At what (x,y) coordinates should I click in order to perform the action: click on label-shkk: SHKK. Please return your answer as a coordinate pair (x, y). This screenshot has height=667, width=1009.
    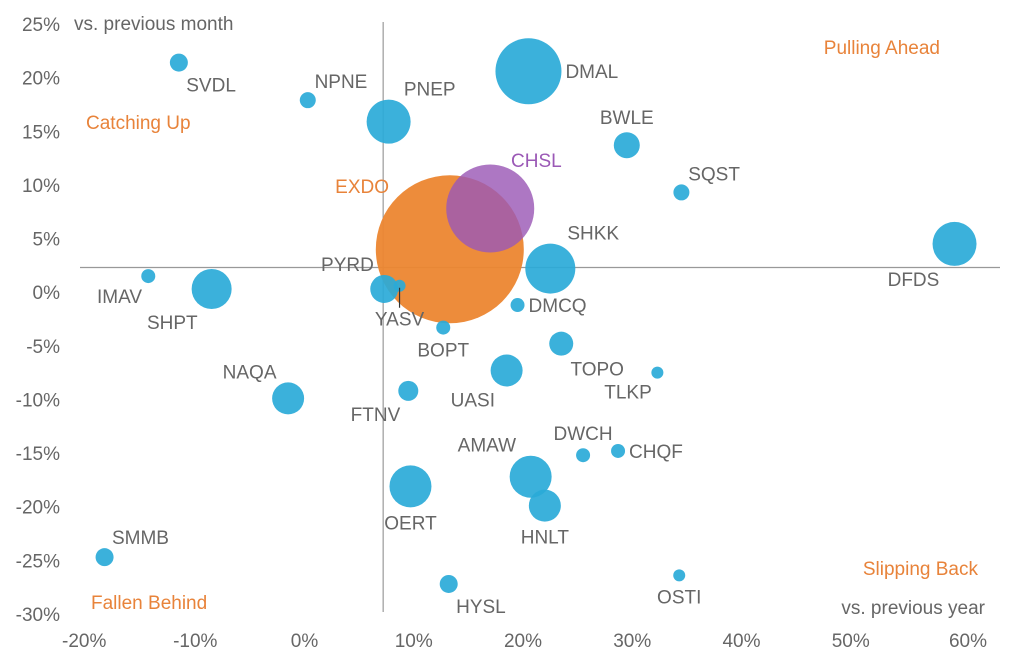
    Looking at the image, I should click on (593, 234).